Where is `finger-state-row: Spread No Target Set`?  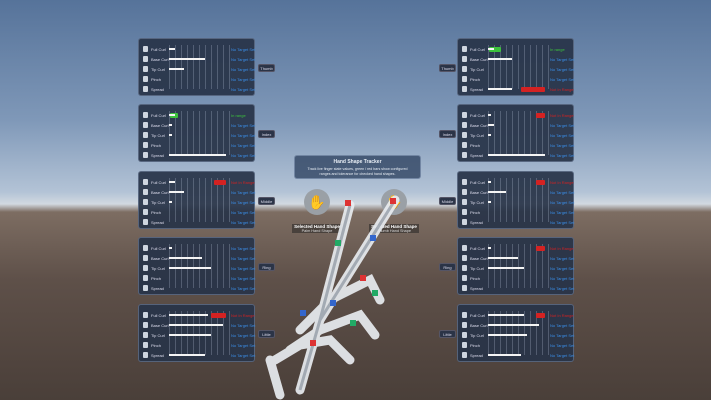
finger-state-row: Spread No Target Set is located at coordinates (518, 222).